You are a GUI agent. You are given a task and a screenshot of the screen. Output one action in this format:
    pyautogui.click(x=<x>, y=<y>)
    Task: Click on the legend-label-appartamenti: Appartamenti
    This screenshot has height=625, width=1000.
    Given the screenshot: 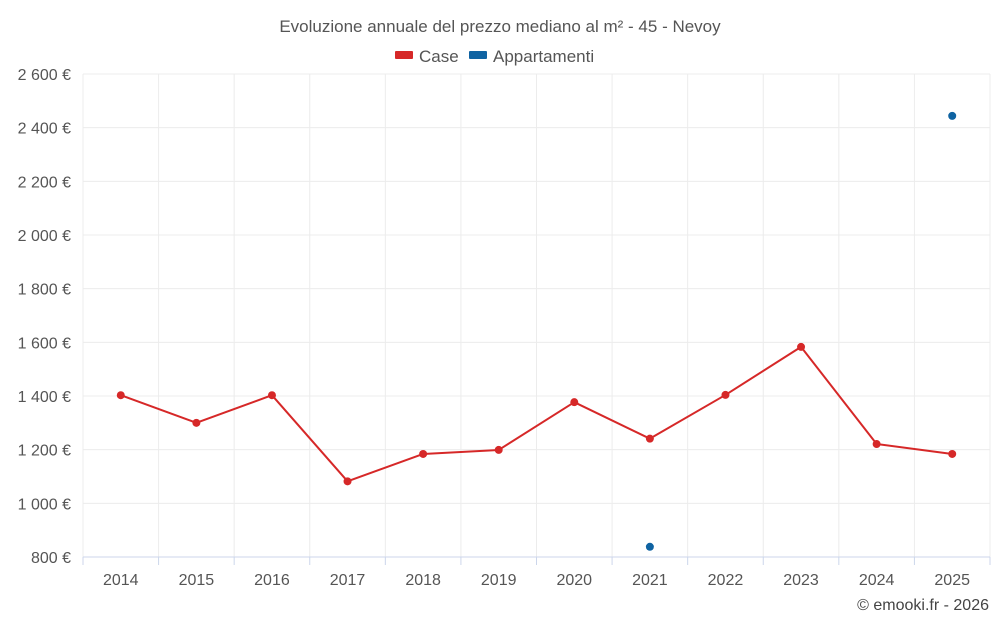 What is the action you would take?
    pyautogui.click(x=543, y=56)
    